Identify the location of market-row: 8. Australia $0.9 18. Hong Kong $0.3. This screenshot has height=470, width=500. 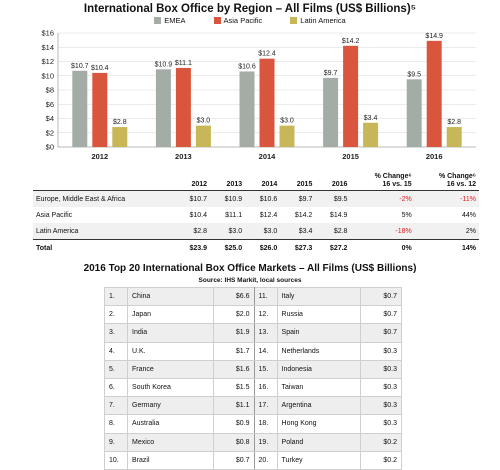
(253, 424).